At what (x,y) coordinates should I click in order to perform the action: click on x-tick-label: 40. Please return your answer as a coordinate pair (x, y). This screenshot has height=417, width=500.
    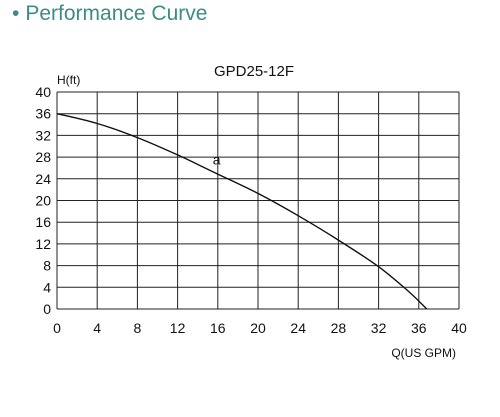
    Looking at the image, I should click on (459, 328).